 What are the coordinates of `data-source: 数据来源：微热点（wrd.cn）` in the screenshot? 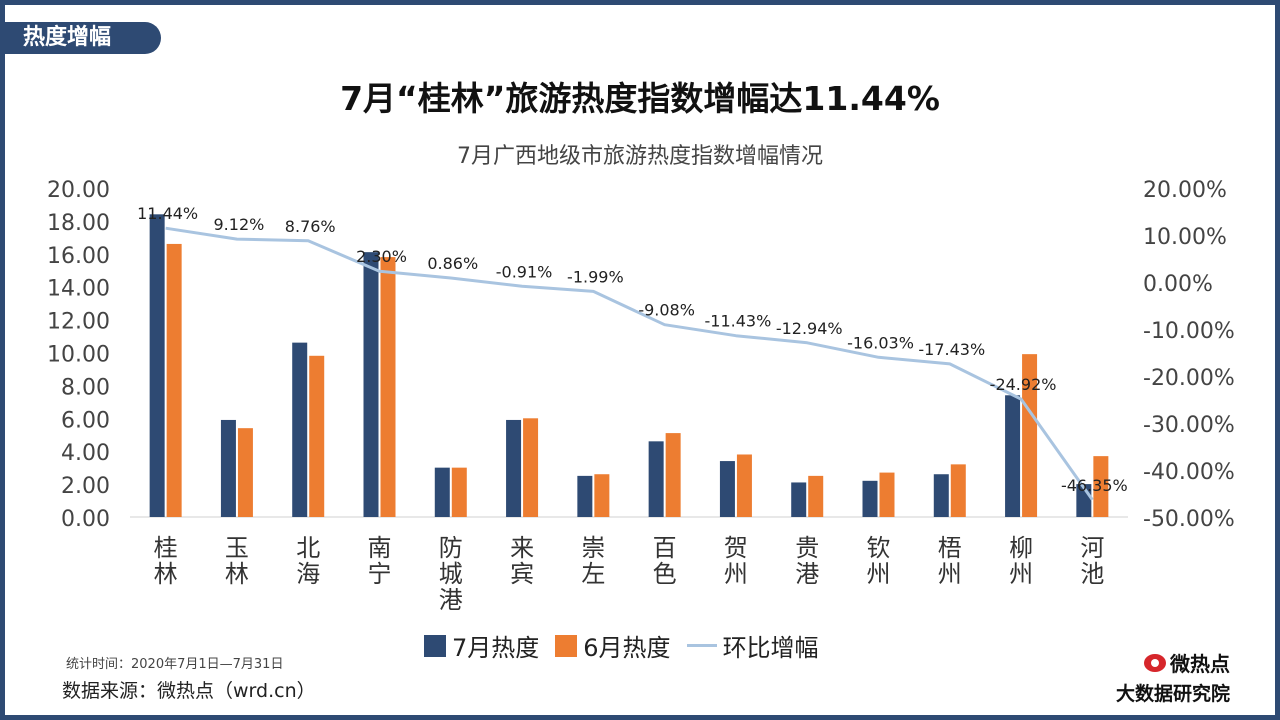 It's located at (189, 691).